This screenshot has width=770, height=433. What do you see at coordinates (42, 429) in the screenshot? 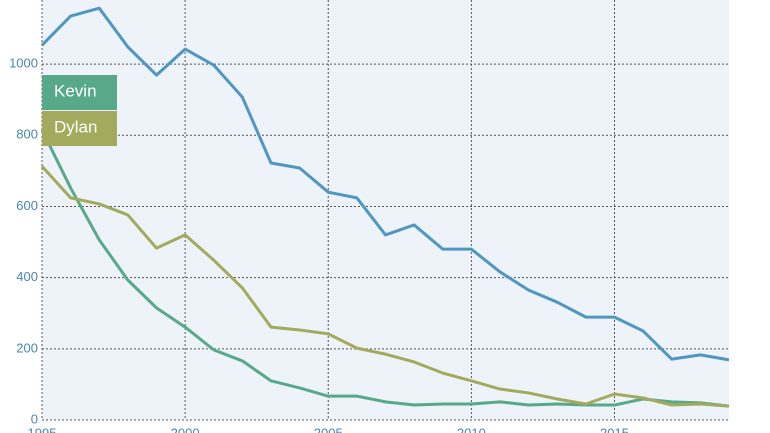
I see `x-tick-label: 1995` at bounding box center [42, 429].